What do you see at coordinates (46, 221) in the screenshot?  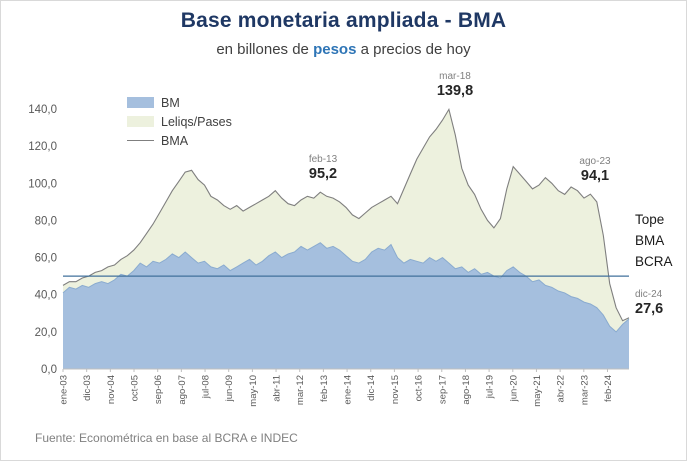 I see `y-tick-label: 80,0` at bounding box center [46, 221].